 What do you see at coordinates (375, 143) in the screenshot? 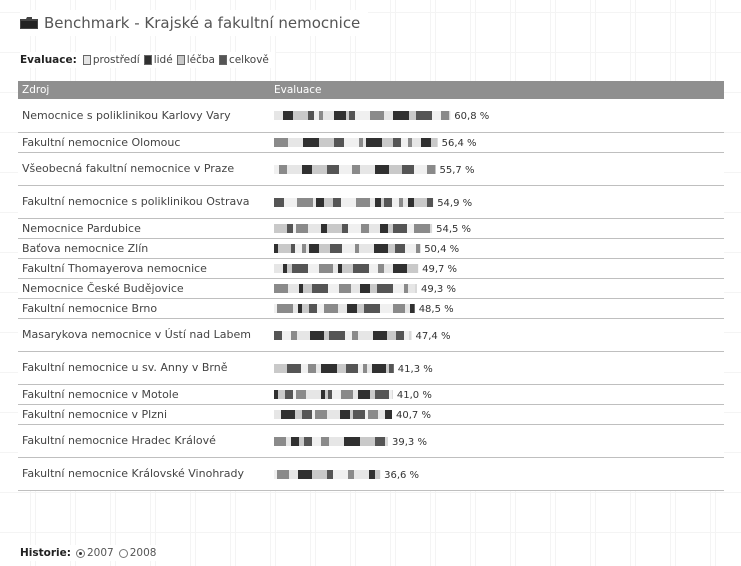
I see `bar-chart-row: 56,4 %` at bounding box center [375, 143].